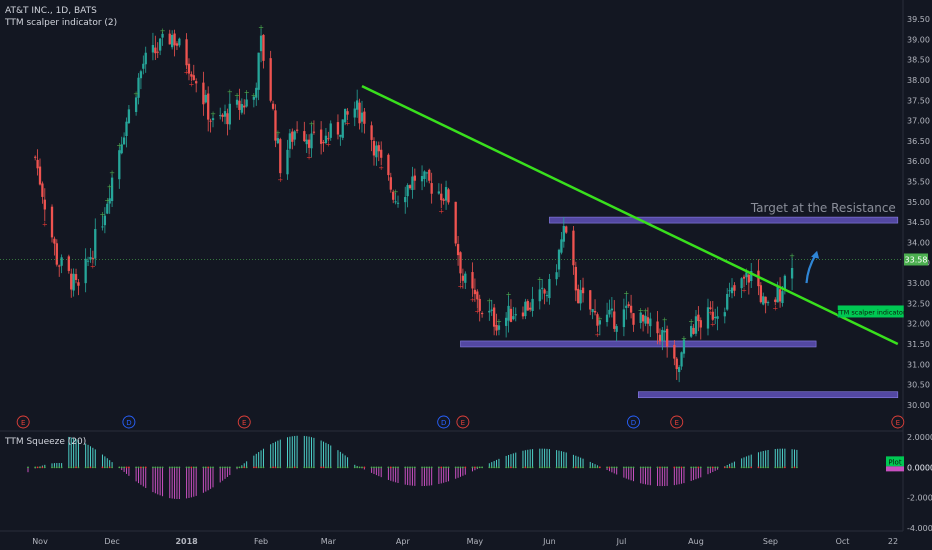  Describe the element at coordinates (895, 461) in the screenshot. I see `plot-badge` at that location.